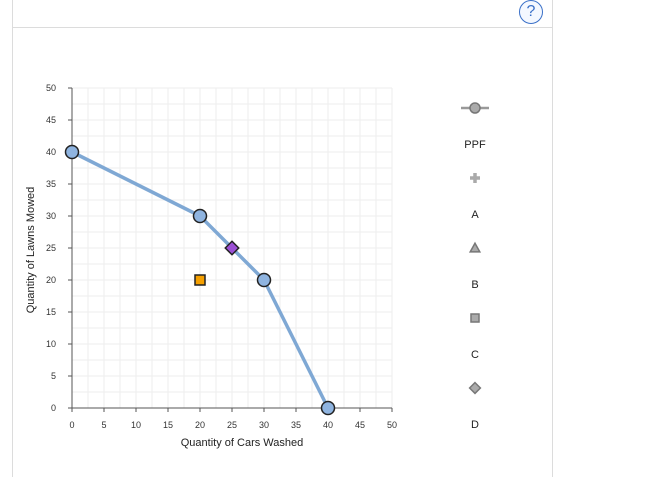 This screenshot has width=671, height=477. I want to click on y-axis-label: Quantity of Lawns Mowed, so click(31, 250).